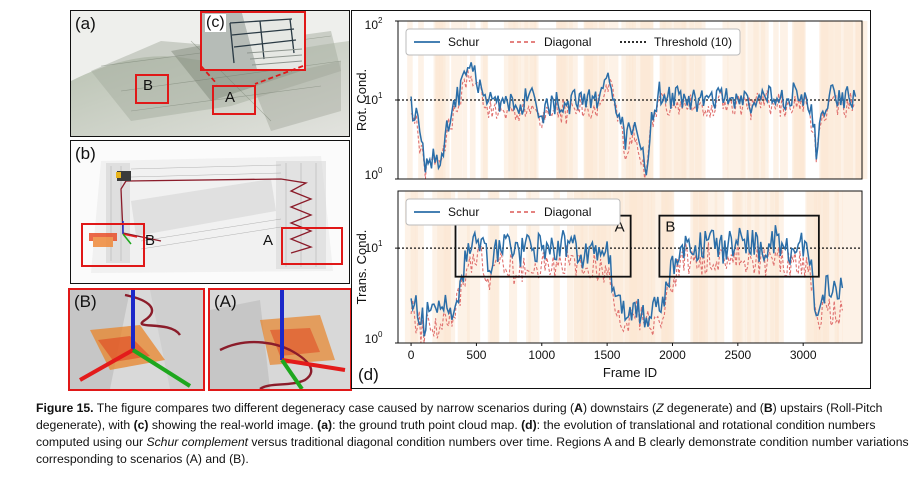 This screenshot has width=924, height=477. Describe the element at coordinates (578, 408) in the screenshot. I see `caption-bold-a: A` at that location.